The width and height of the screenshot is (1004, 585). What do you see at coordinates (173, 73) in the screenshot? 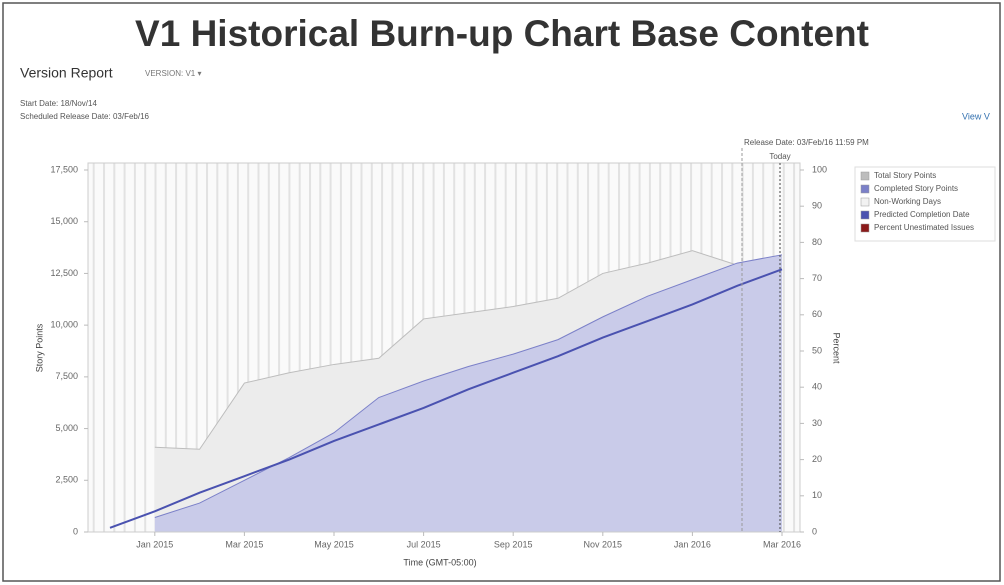
I see `version-select: VERSION: V1 ▾` at bounding box center [173, 73].